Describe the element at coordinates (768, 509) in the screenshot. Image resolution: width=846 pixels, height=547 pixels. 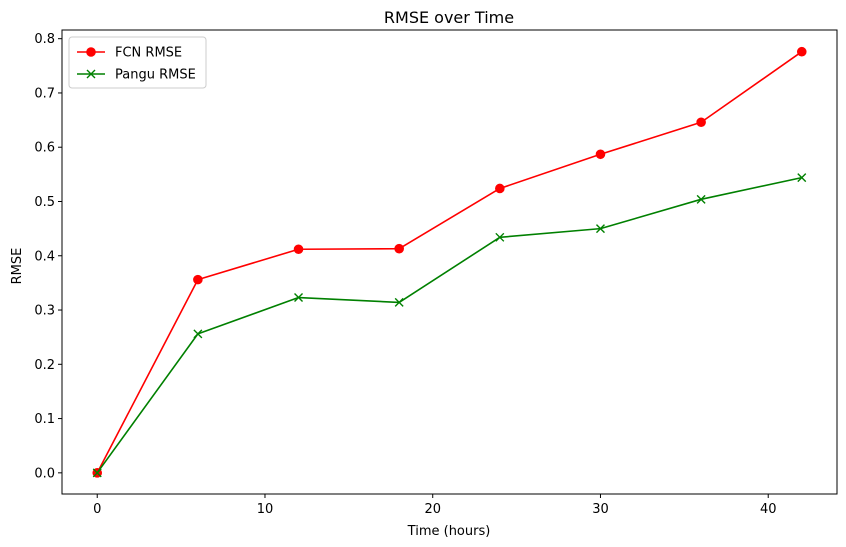
I see `x-tick-label-40: 40` at that location.